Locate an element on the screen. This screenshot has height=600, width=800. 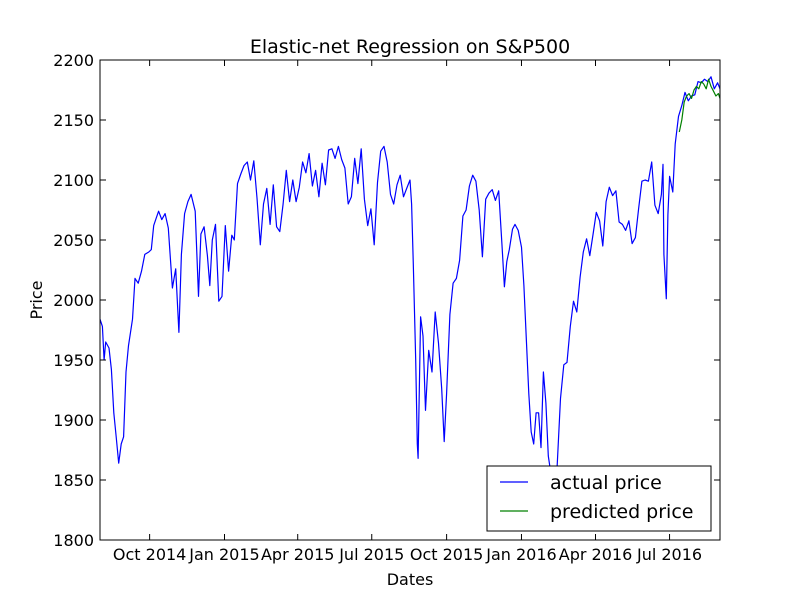
legend: actual price predicted price is located at coordinates (599, 498).